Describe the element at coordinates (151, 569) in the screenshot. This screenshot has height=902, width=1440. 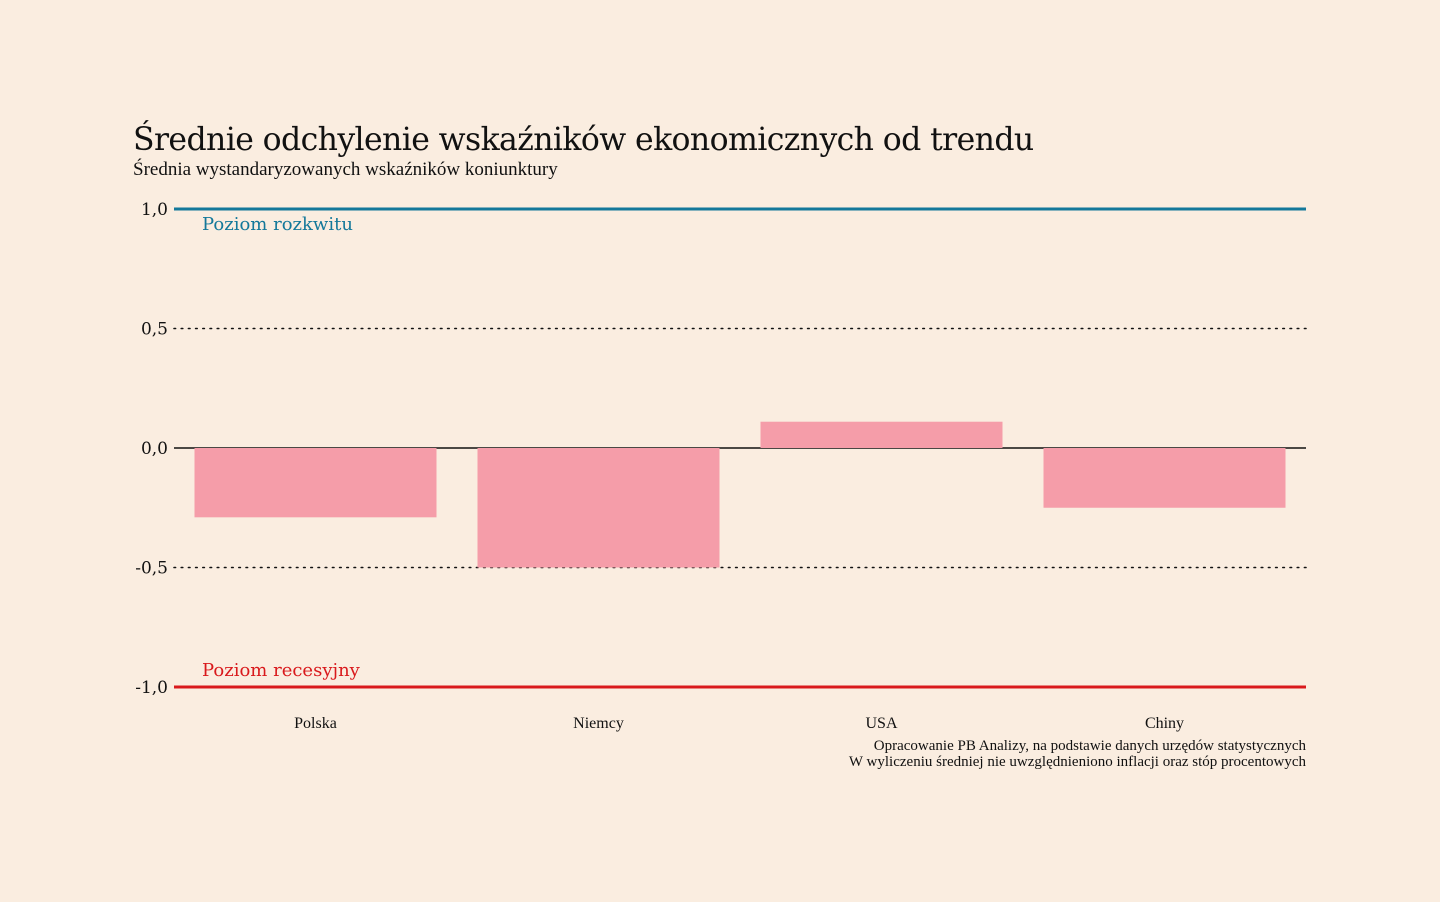
I see `y-tick-label: -0,5` at that location.